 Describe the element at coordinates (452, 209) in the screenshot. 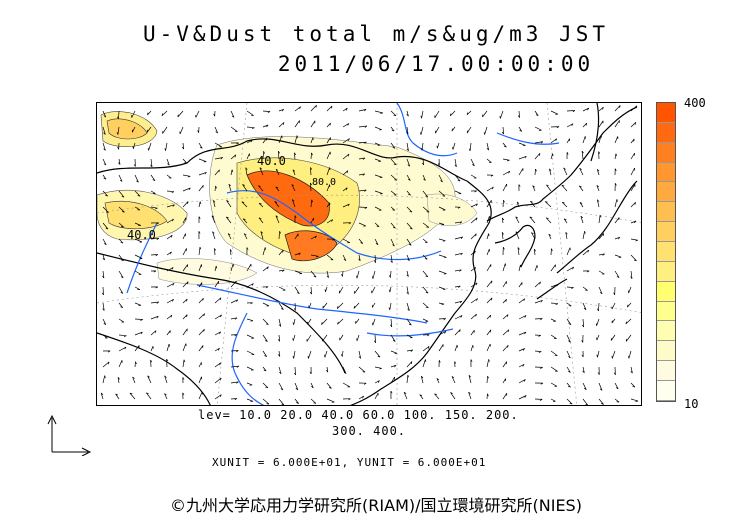

I see `dust-area-korea-west` at that location.